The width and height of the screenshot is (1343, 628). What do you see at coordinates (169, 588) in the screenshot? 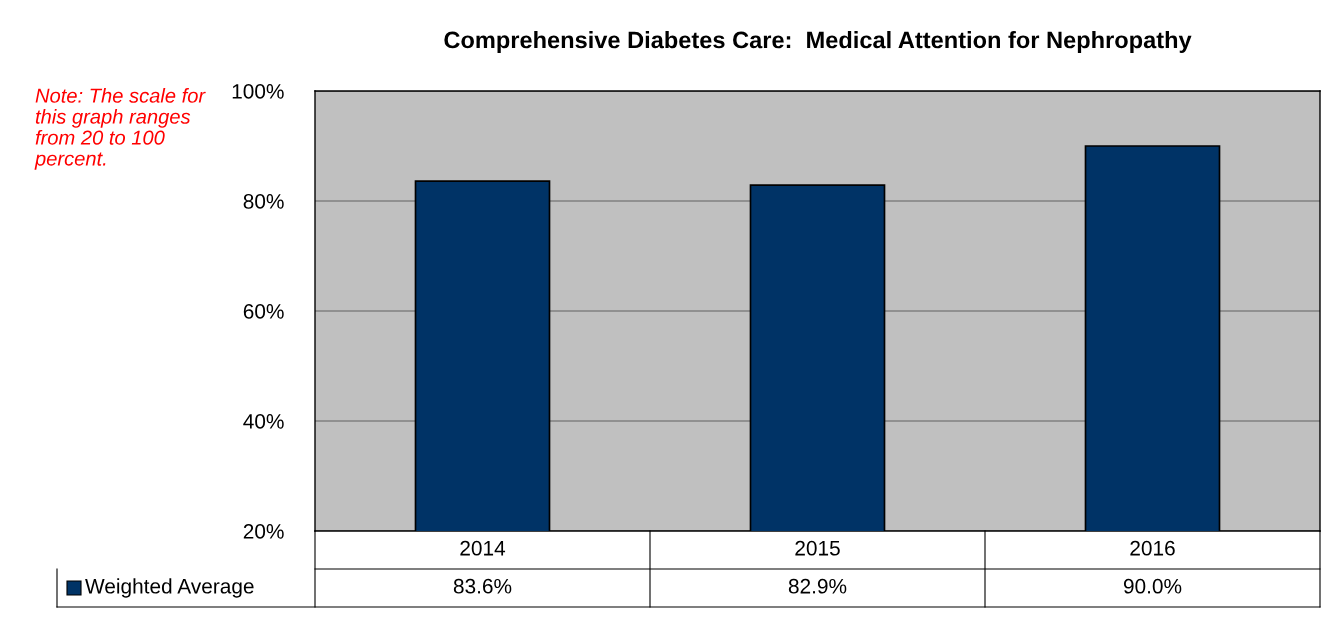
I see `legend-label: Weighted Average` at bounding box center [169, 588].